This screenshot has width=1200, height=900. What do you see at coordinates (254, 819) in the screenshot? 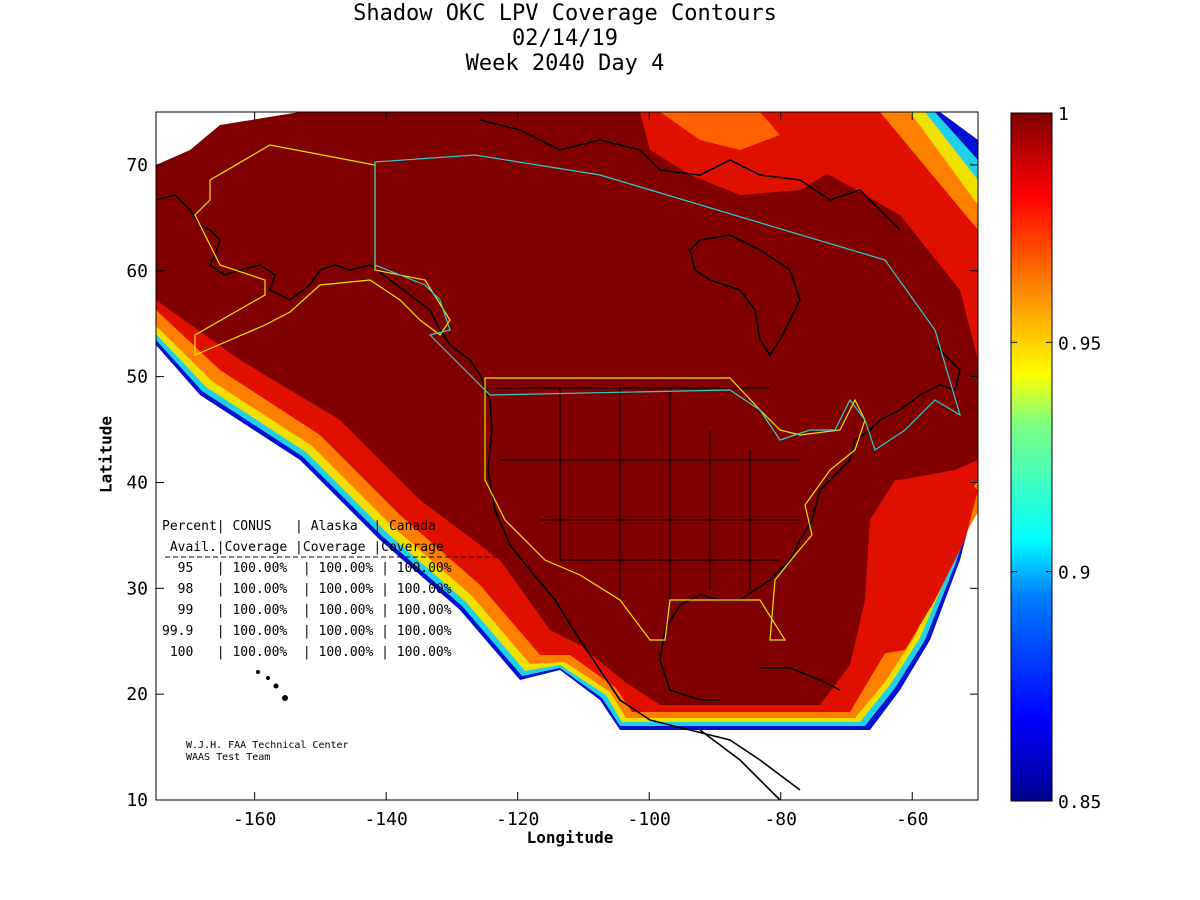
I see `x-tick-label: -160` at bounding box center [254, 819].